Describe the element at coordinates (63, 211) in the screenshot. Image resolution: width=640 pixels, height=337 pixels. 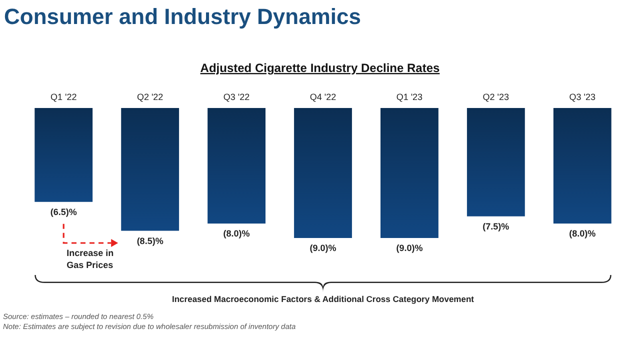
I see `data-label: (6.5)%` at that location.